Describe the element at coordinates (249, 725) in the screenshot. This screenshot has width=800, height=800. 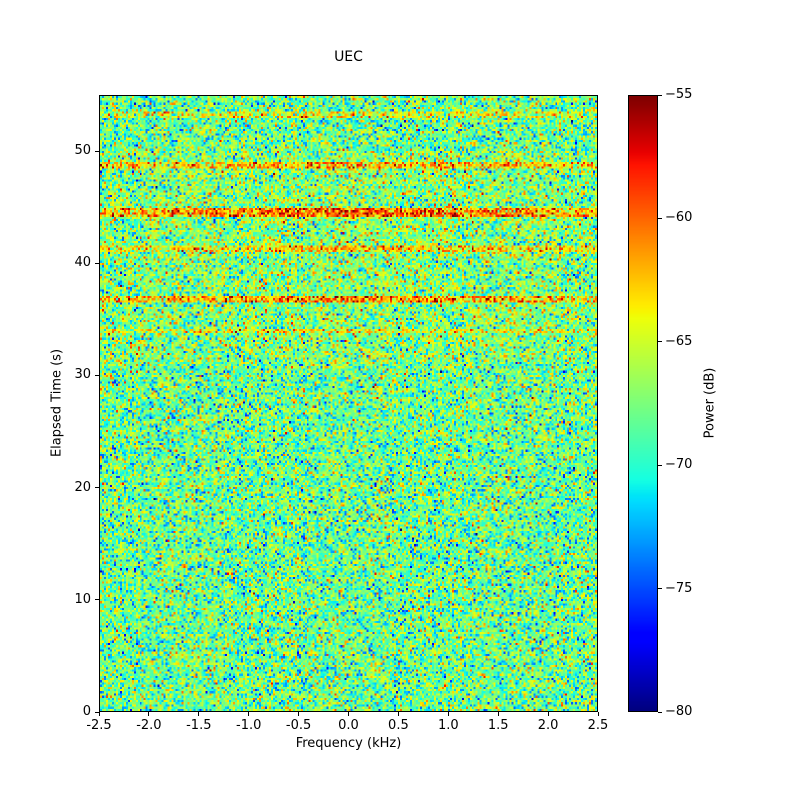
I see `x-tick-label: -1.0` at that location.